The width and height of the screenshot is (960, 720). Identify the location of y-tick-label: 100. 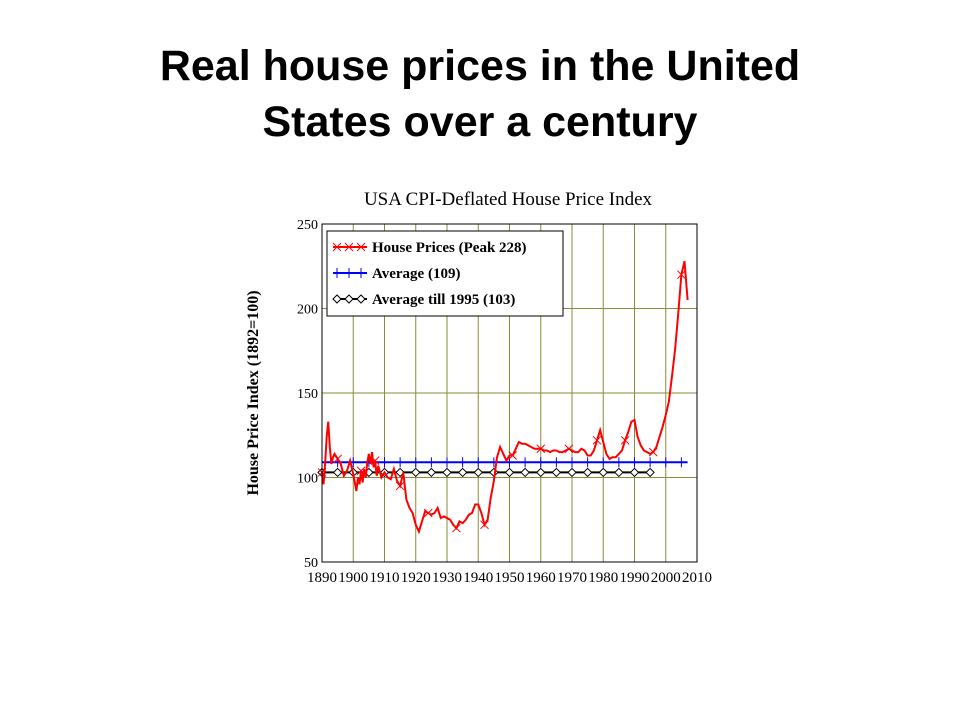
(307, 479).